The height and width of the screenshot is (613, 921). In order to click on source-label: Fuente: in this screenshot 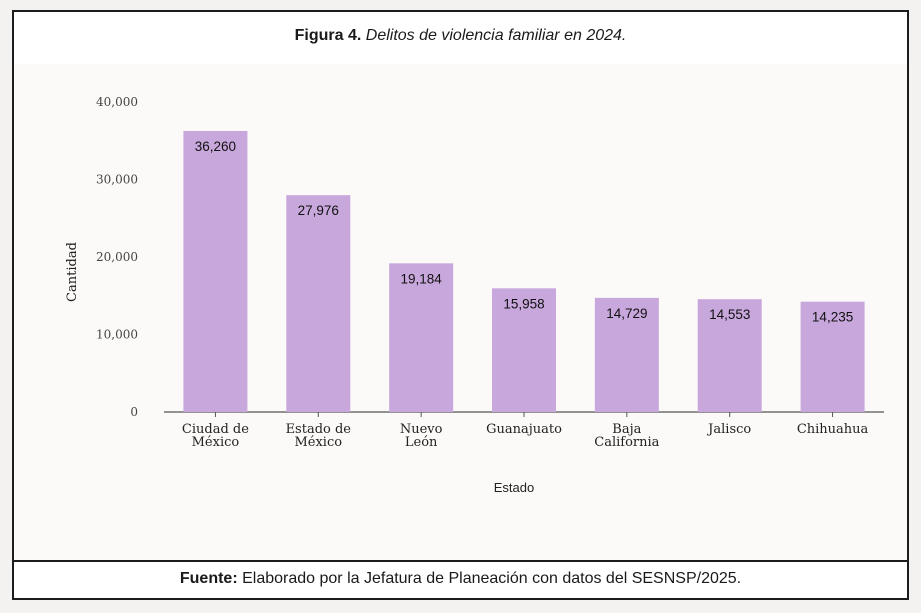, I will do `click(208, 578)`.